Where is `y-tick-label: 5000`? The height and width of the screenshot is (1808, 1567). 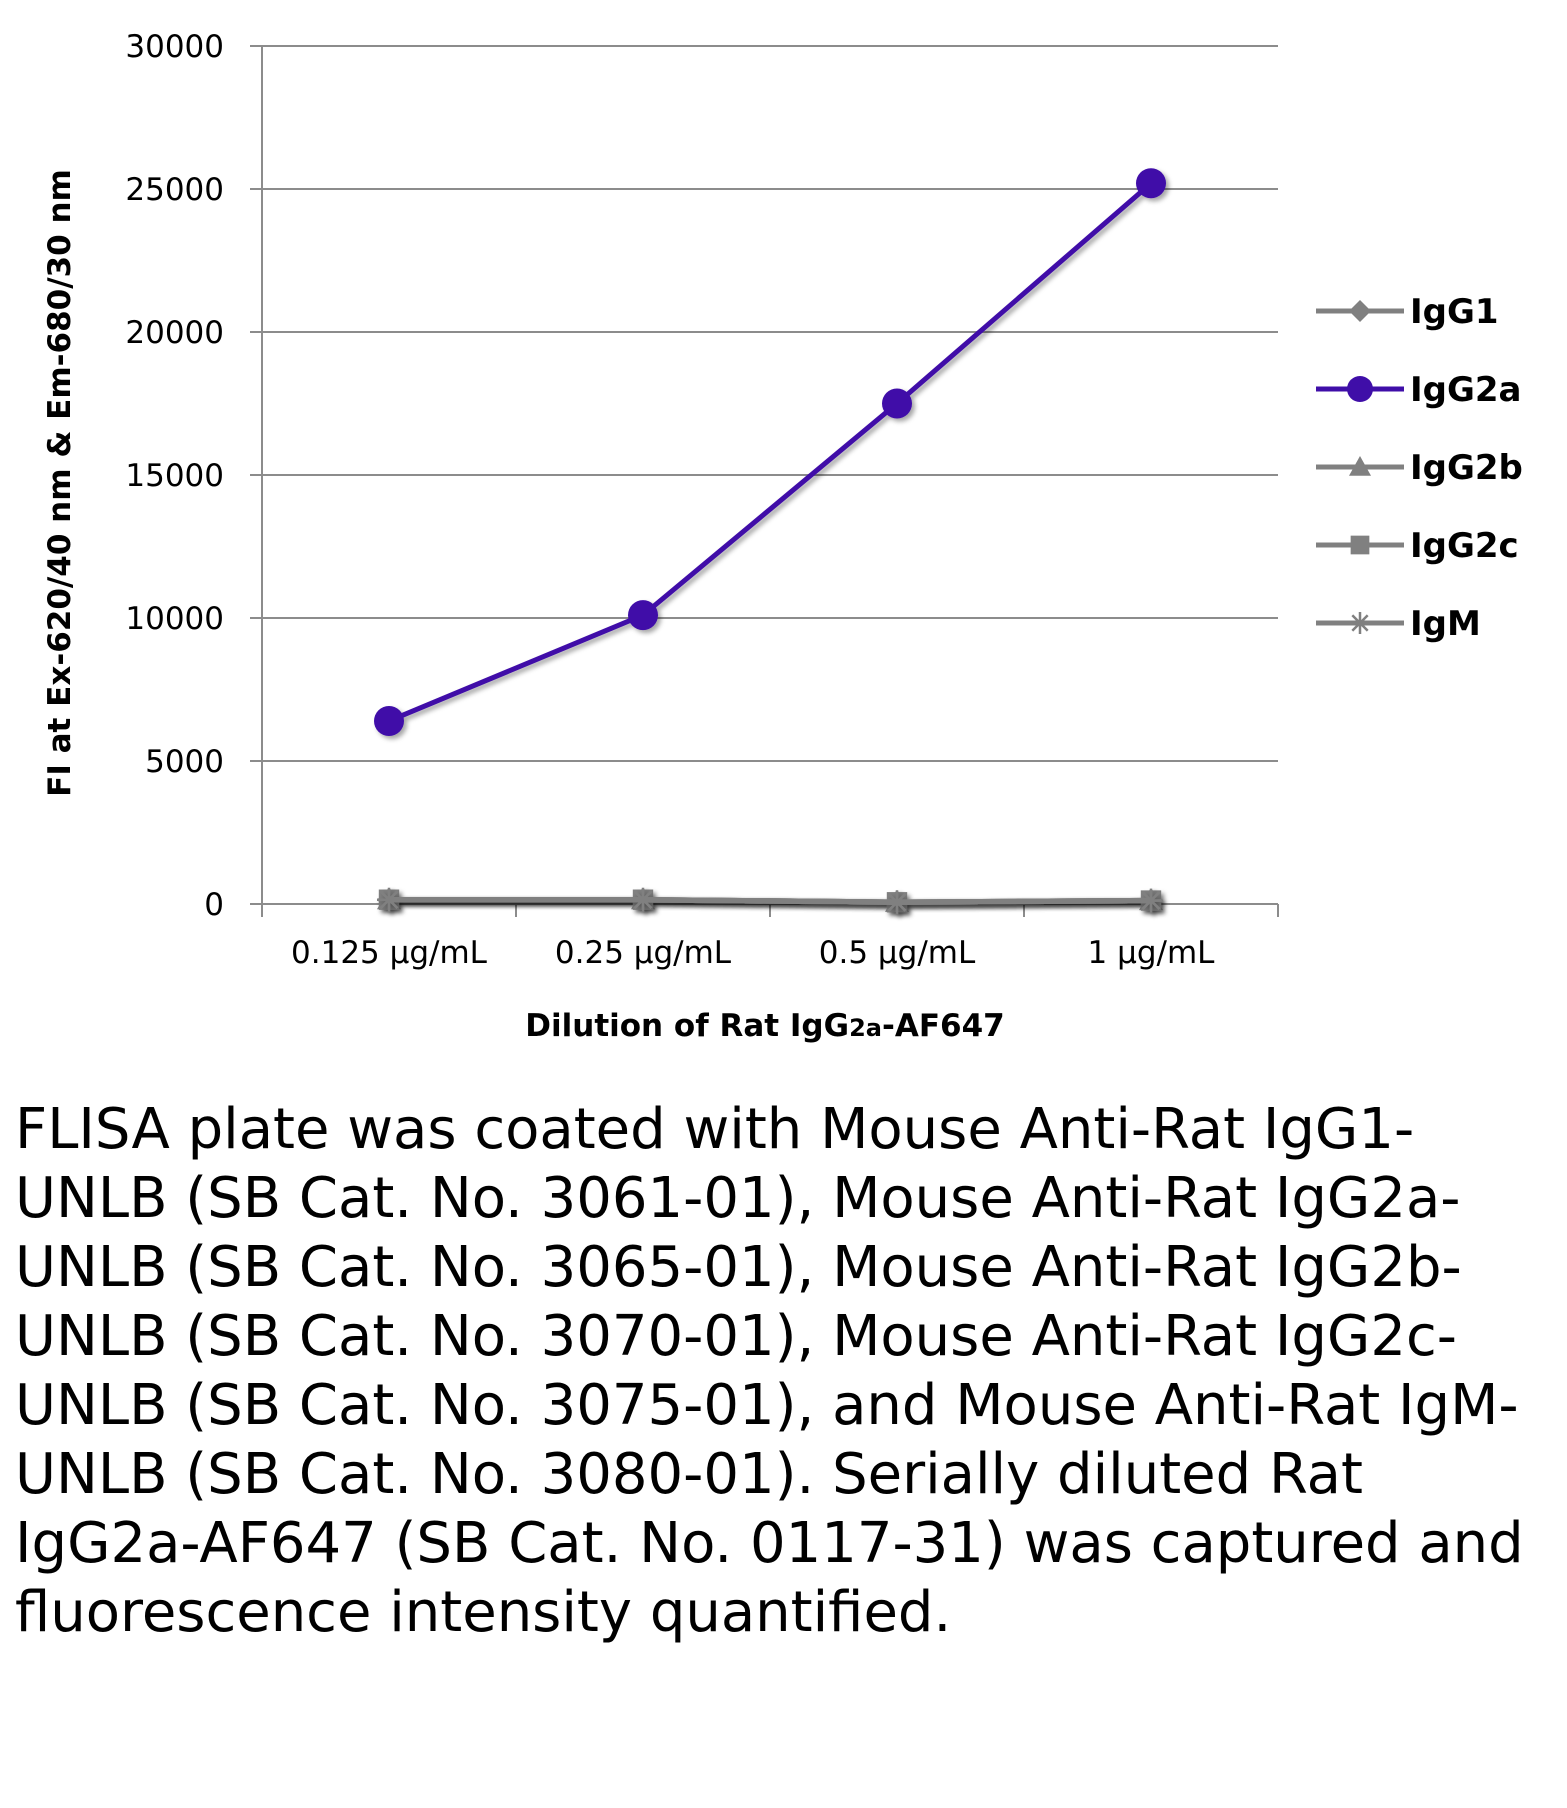 y-tick-label: 5000 is located at coordinates (184, 762).